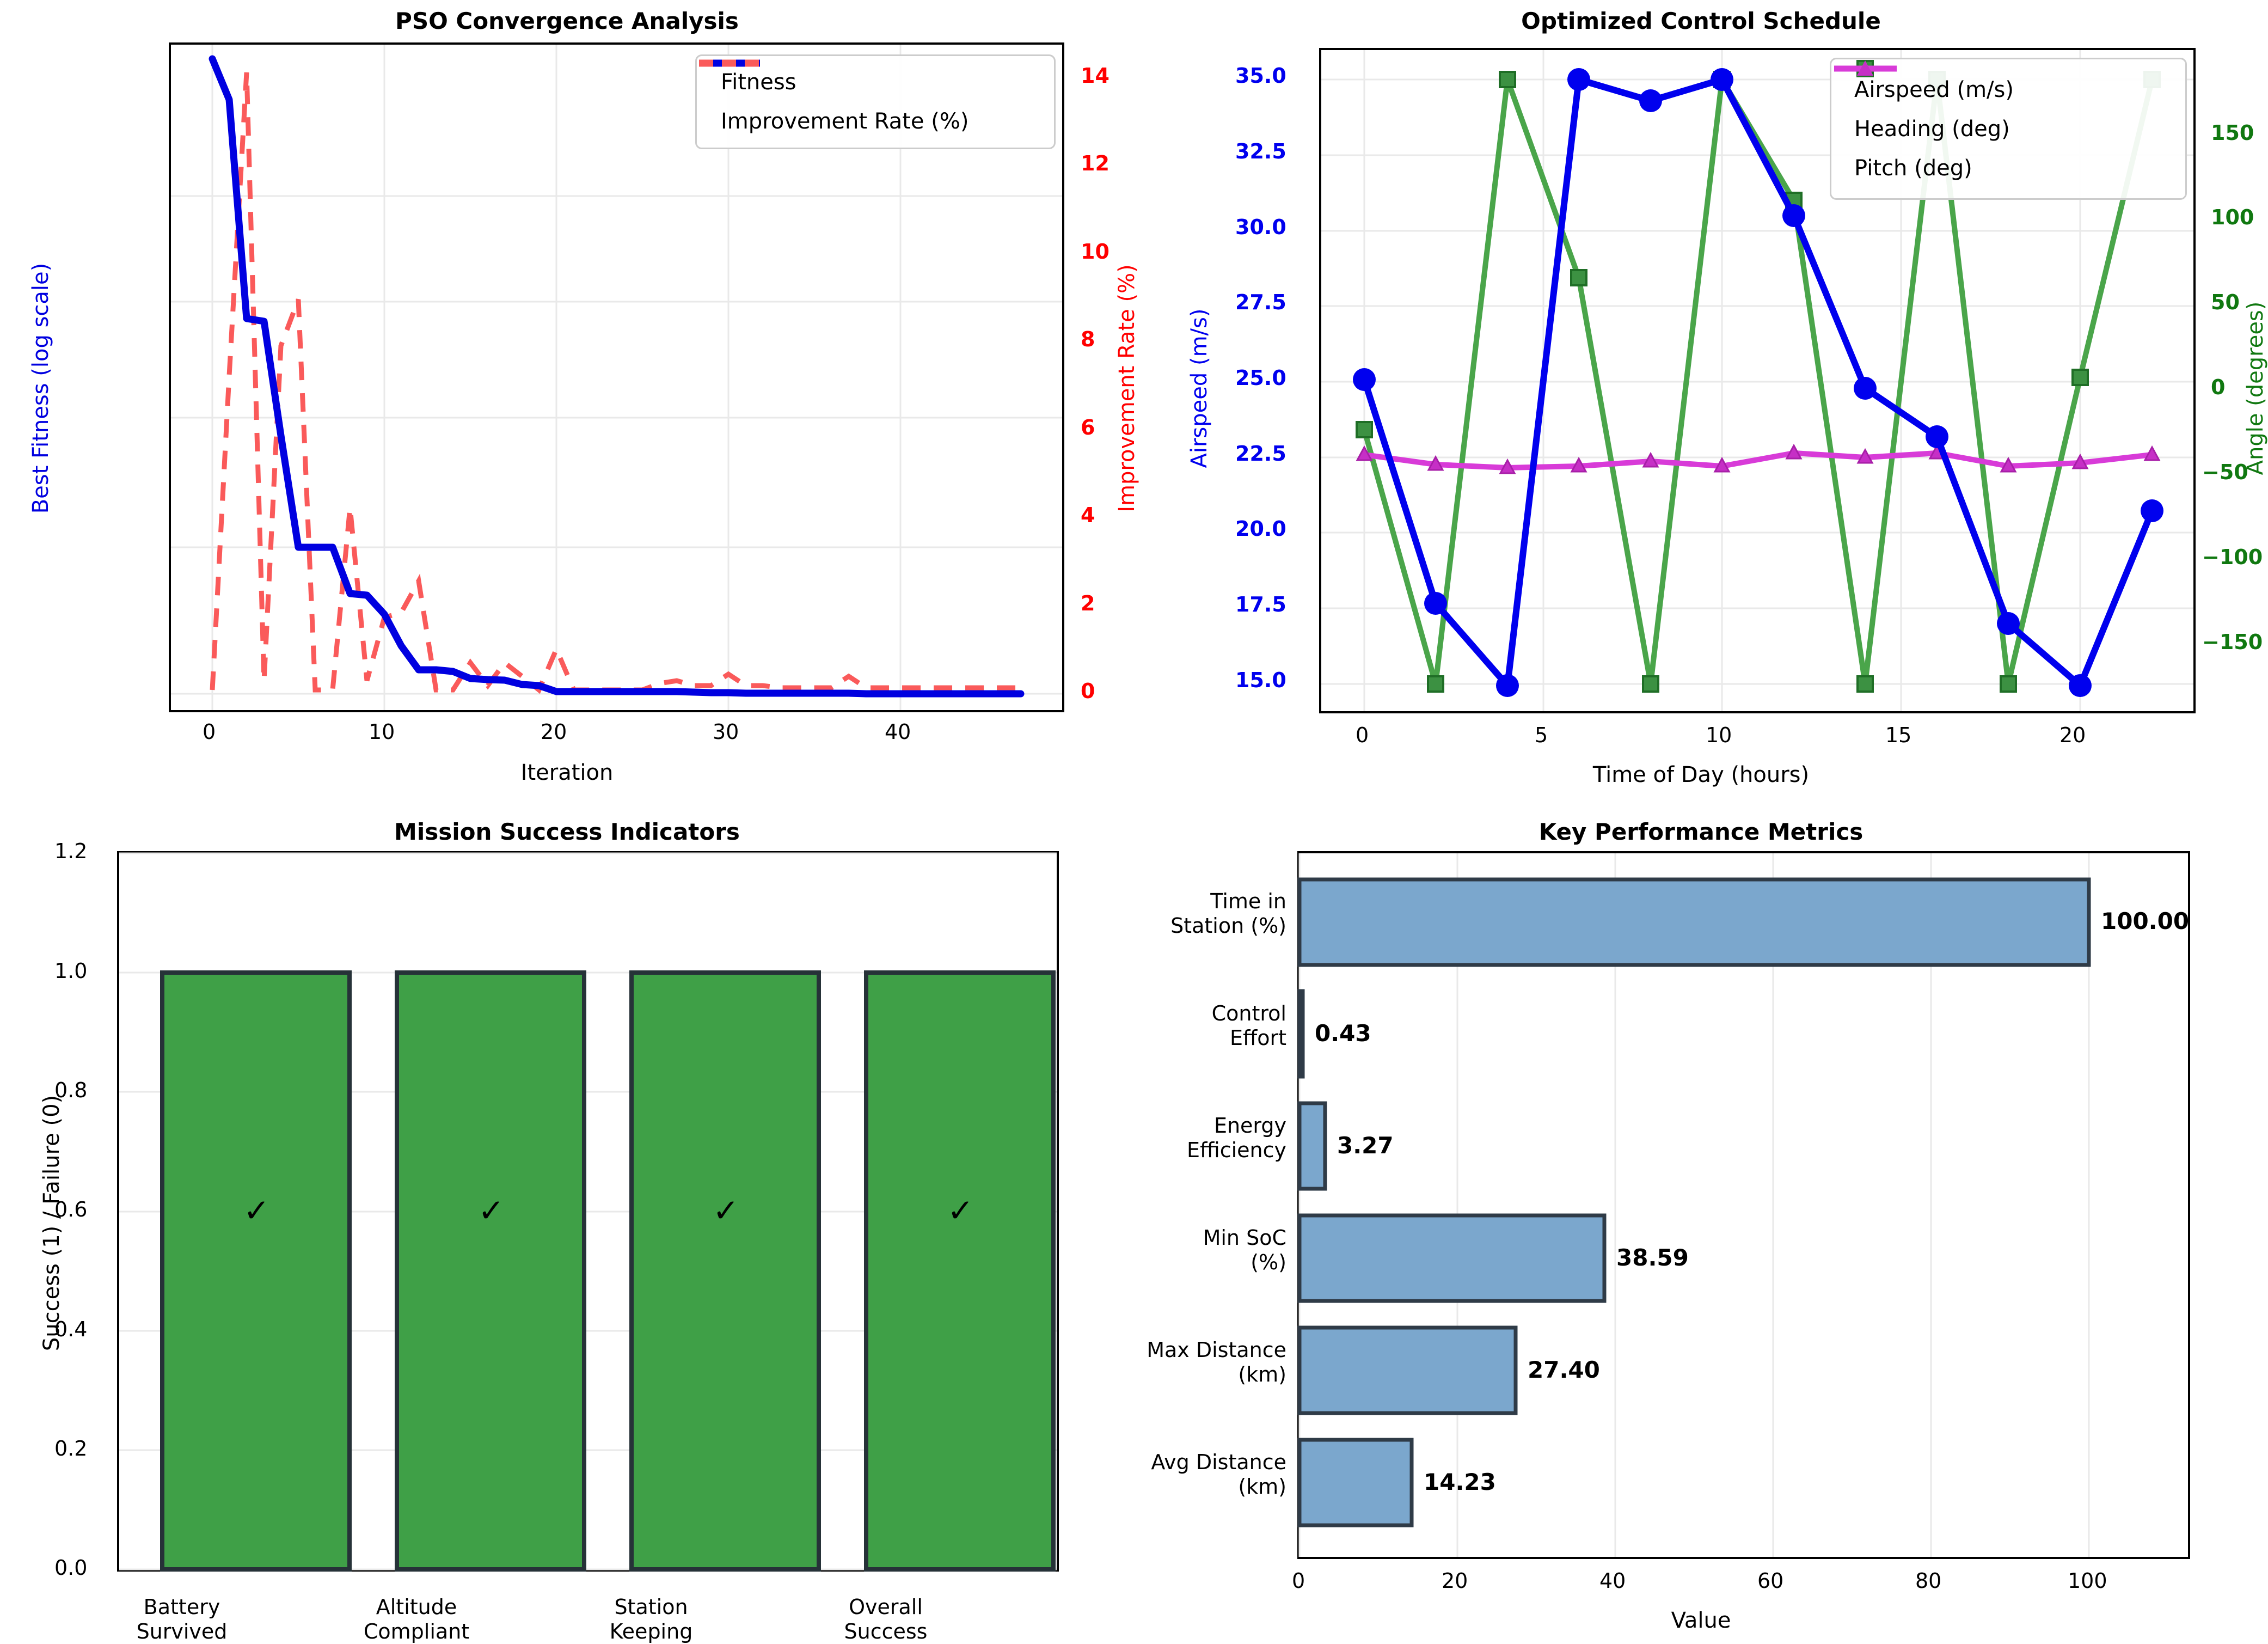  I want to click on ms-cat-station: Station Keeping, so click(651, 1619).